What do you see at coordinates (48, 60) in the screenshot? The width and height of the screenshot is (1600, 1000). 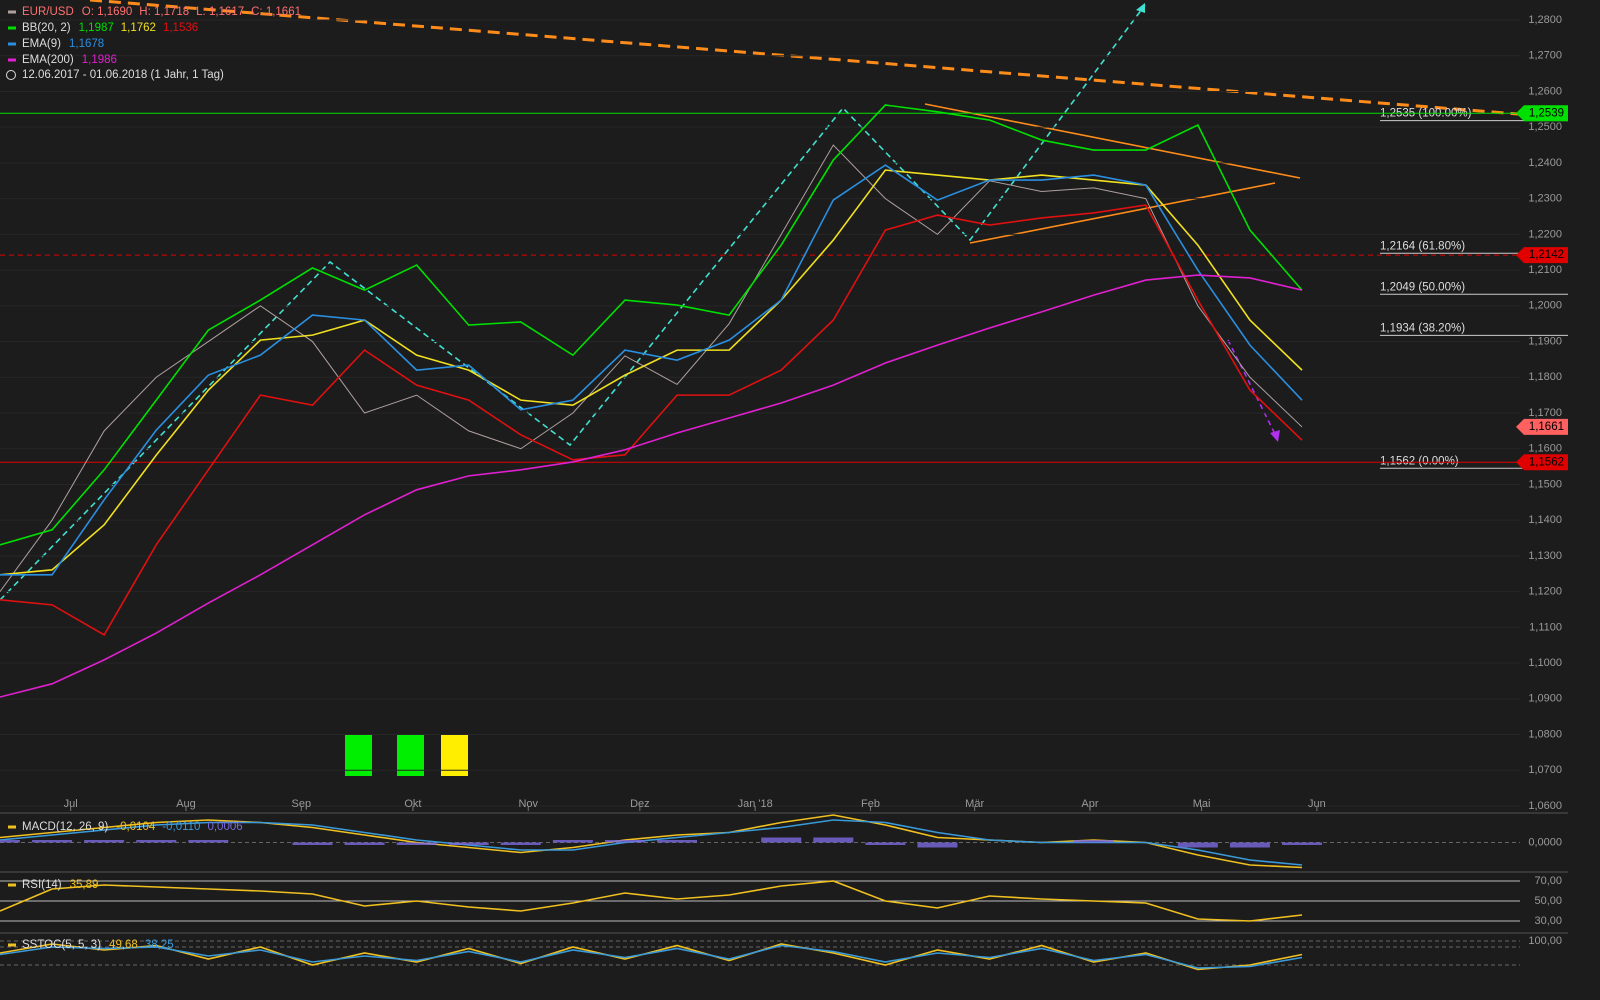 I see `legend-label: EMA(200)` at bounding box center [48, 60].